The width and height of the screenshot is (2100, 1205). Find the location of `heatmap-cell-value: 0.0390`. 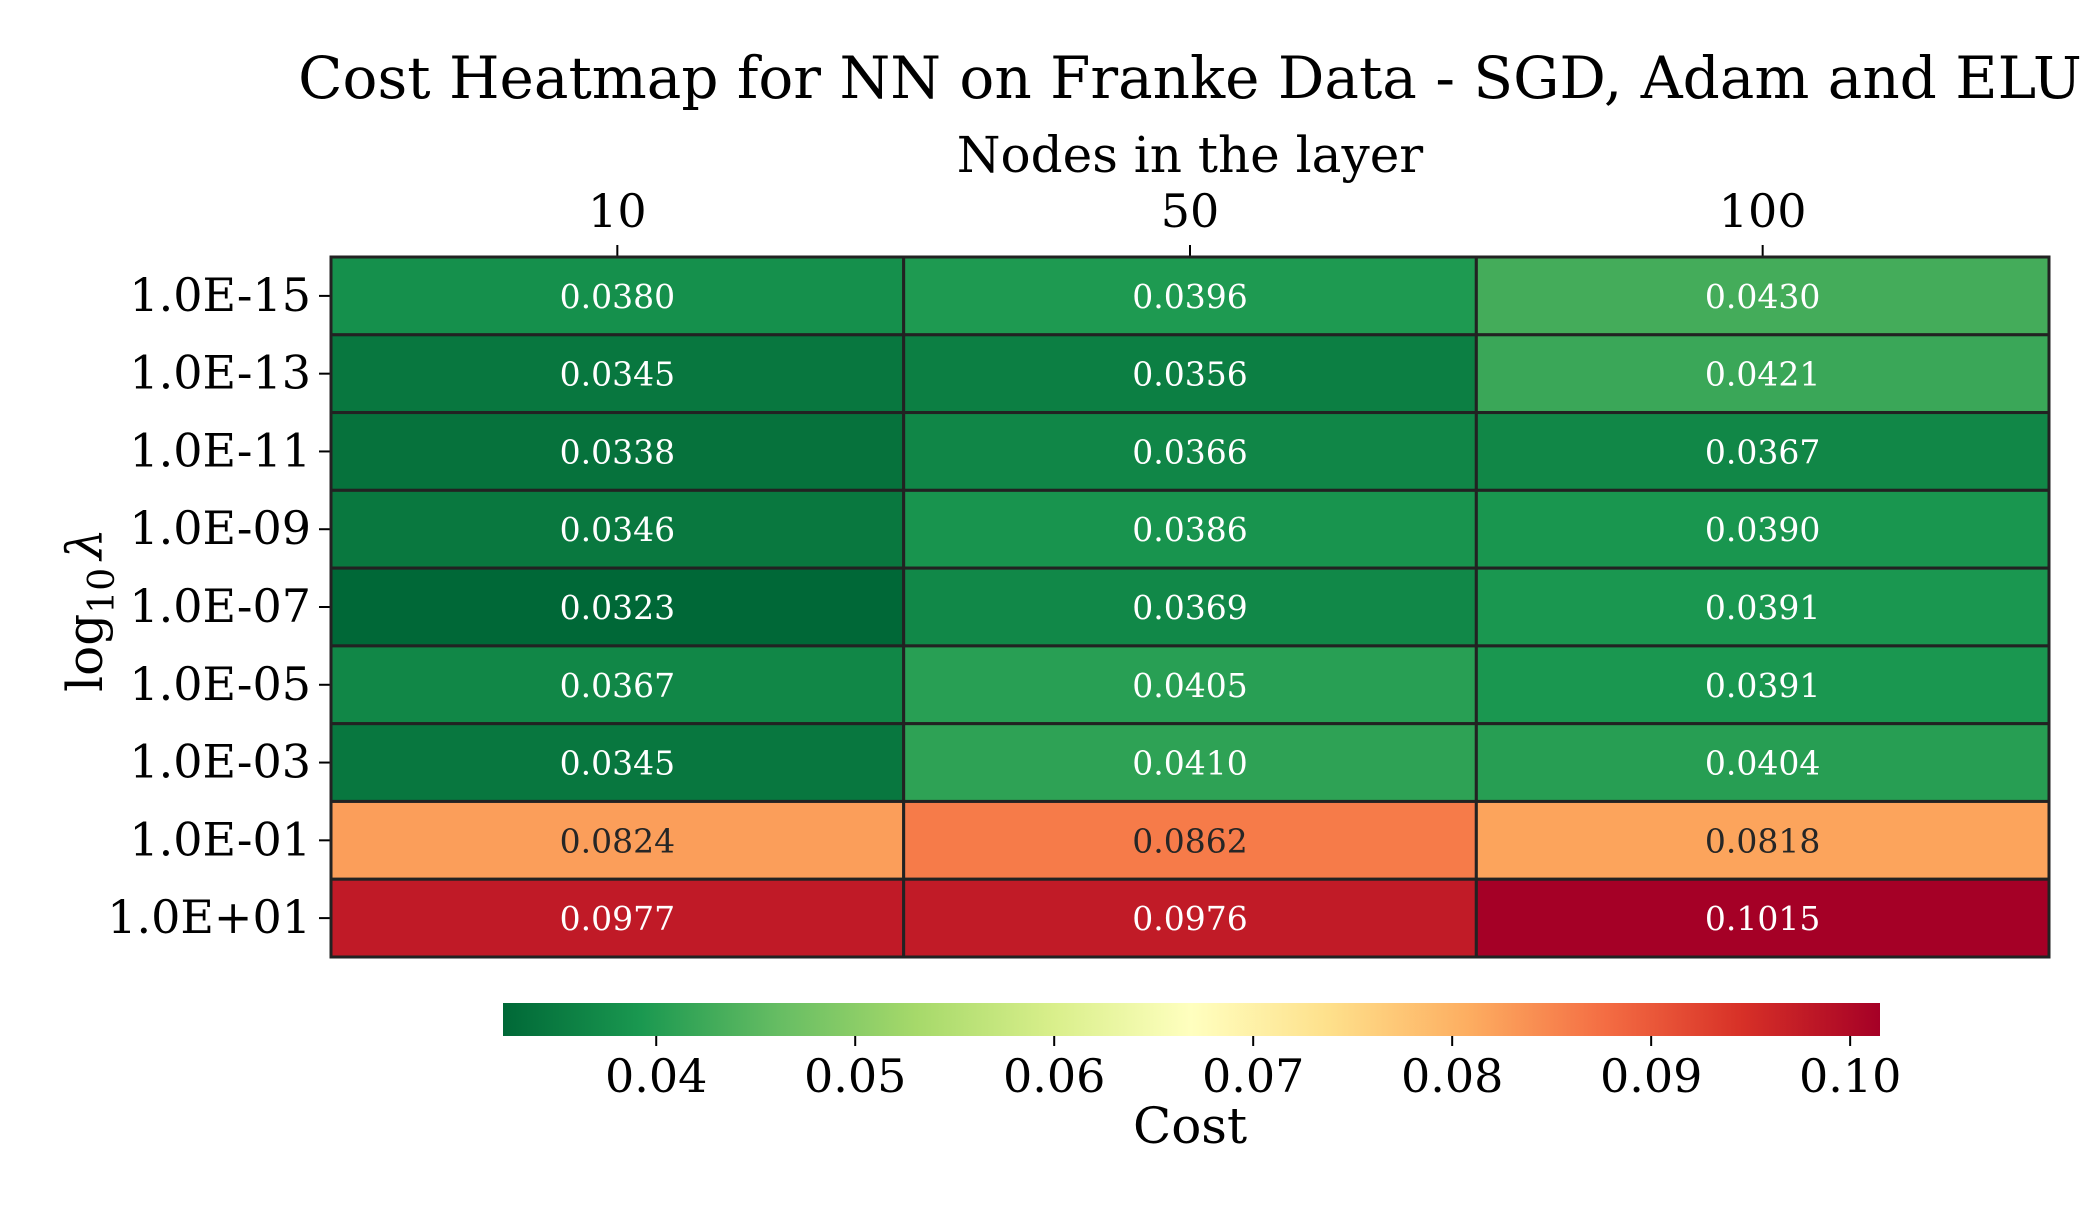

heatmap-cell-value: 0.0390 is located at coordinates (1762, 529).